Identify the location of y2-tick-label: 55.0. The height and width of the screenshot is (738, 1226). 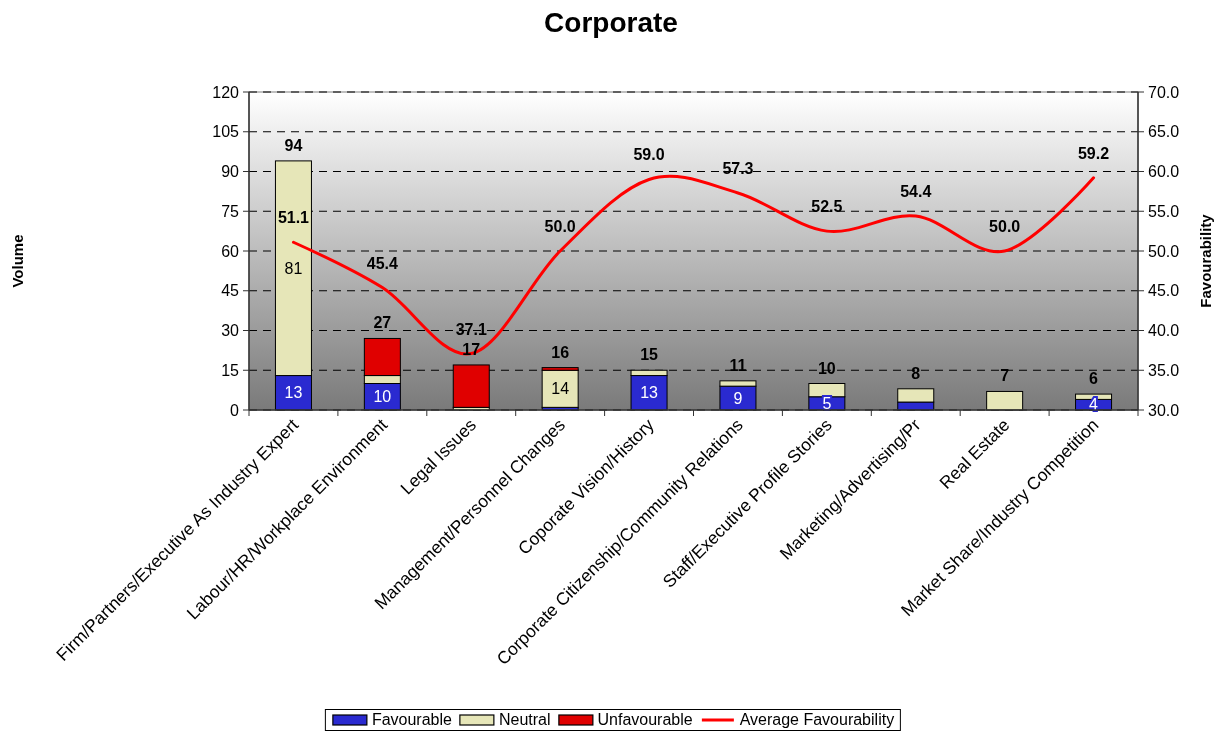
(1164, 211).